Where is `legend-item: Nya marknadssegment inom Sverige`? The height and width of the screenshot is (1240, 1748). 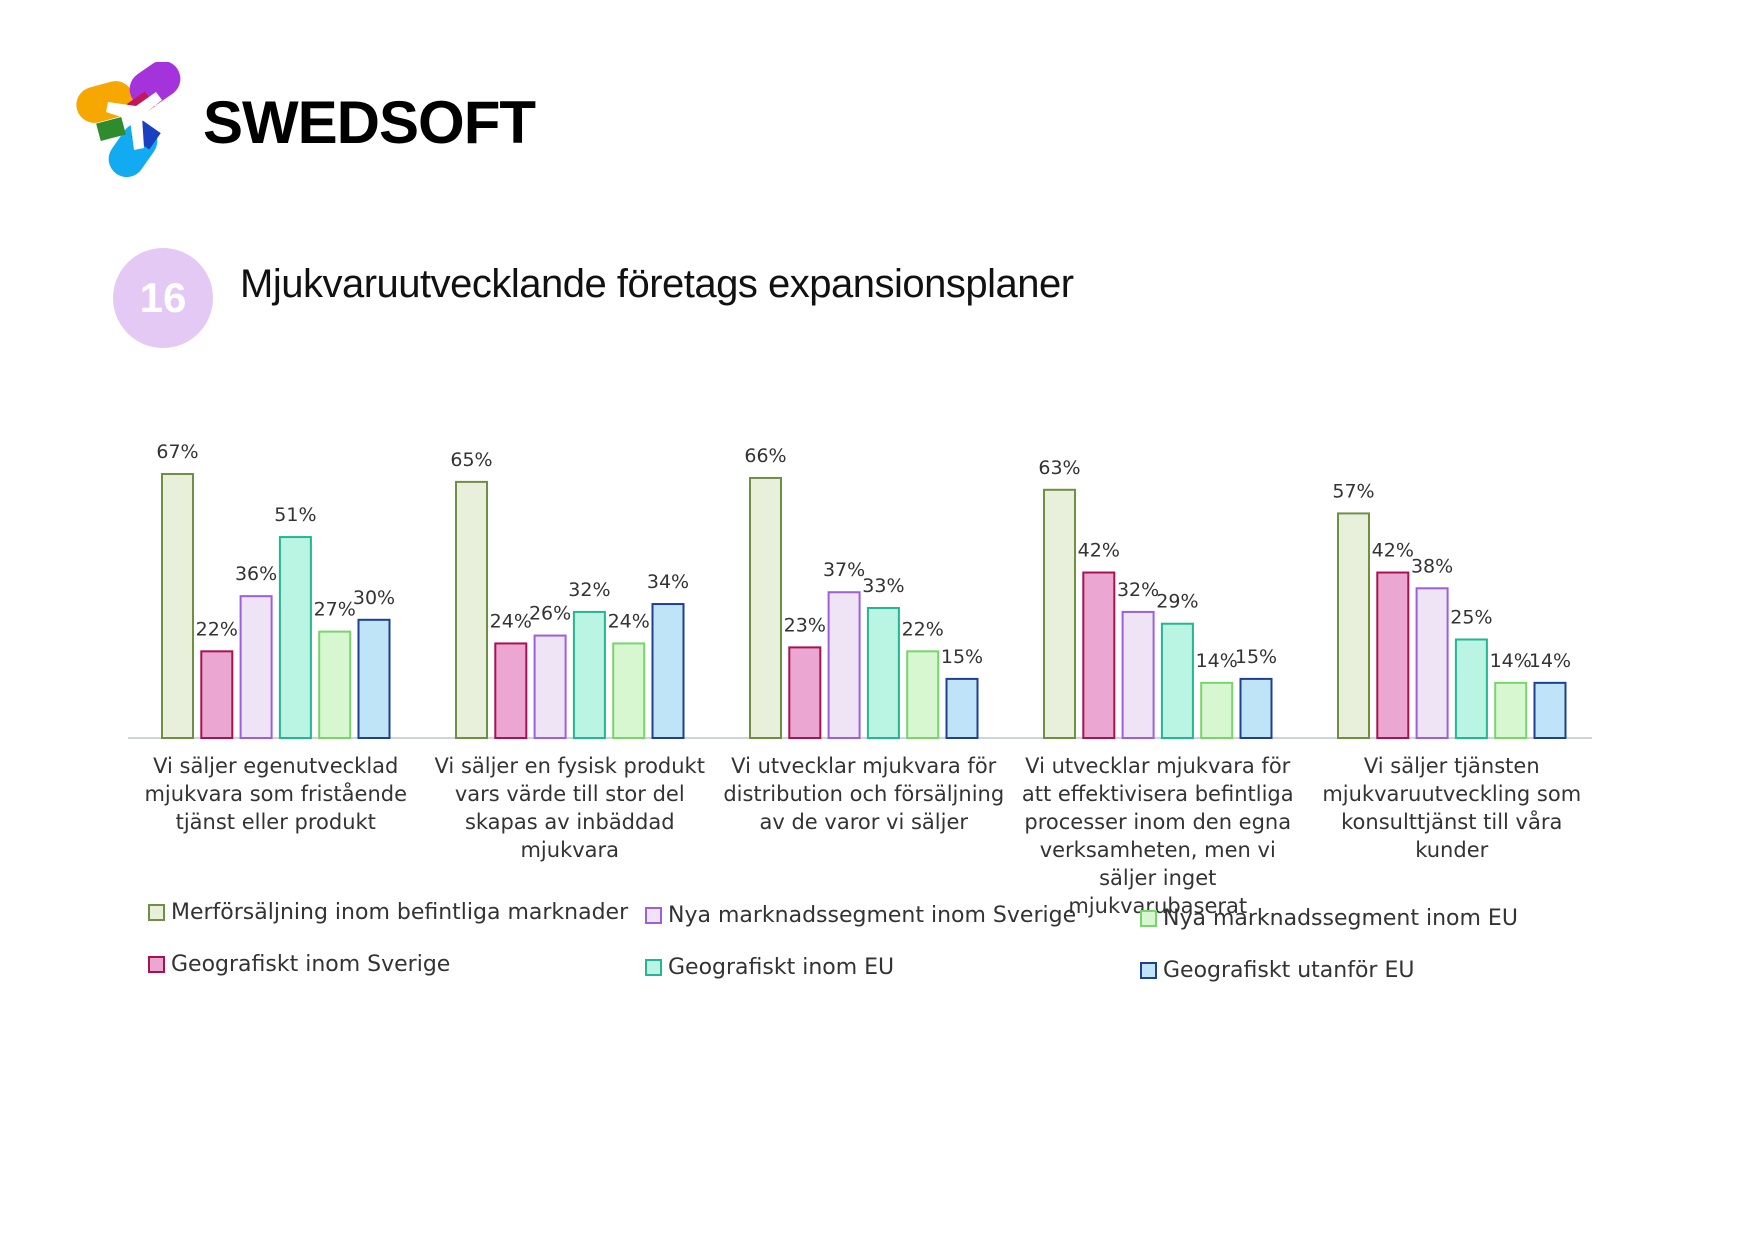
legend-item: Nya marknadssegment inom Sverige is located at coordinates (860, 915).